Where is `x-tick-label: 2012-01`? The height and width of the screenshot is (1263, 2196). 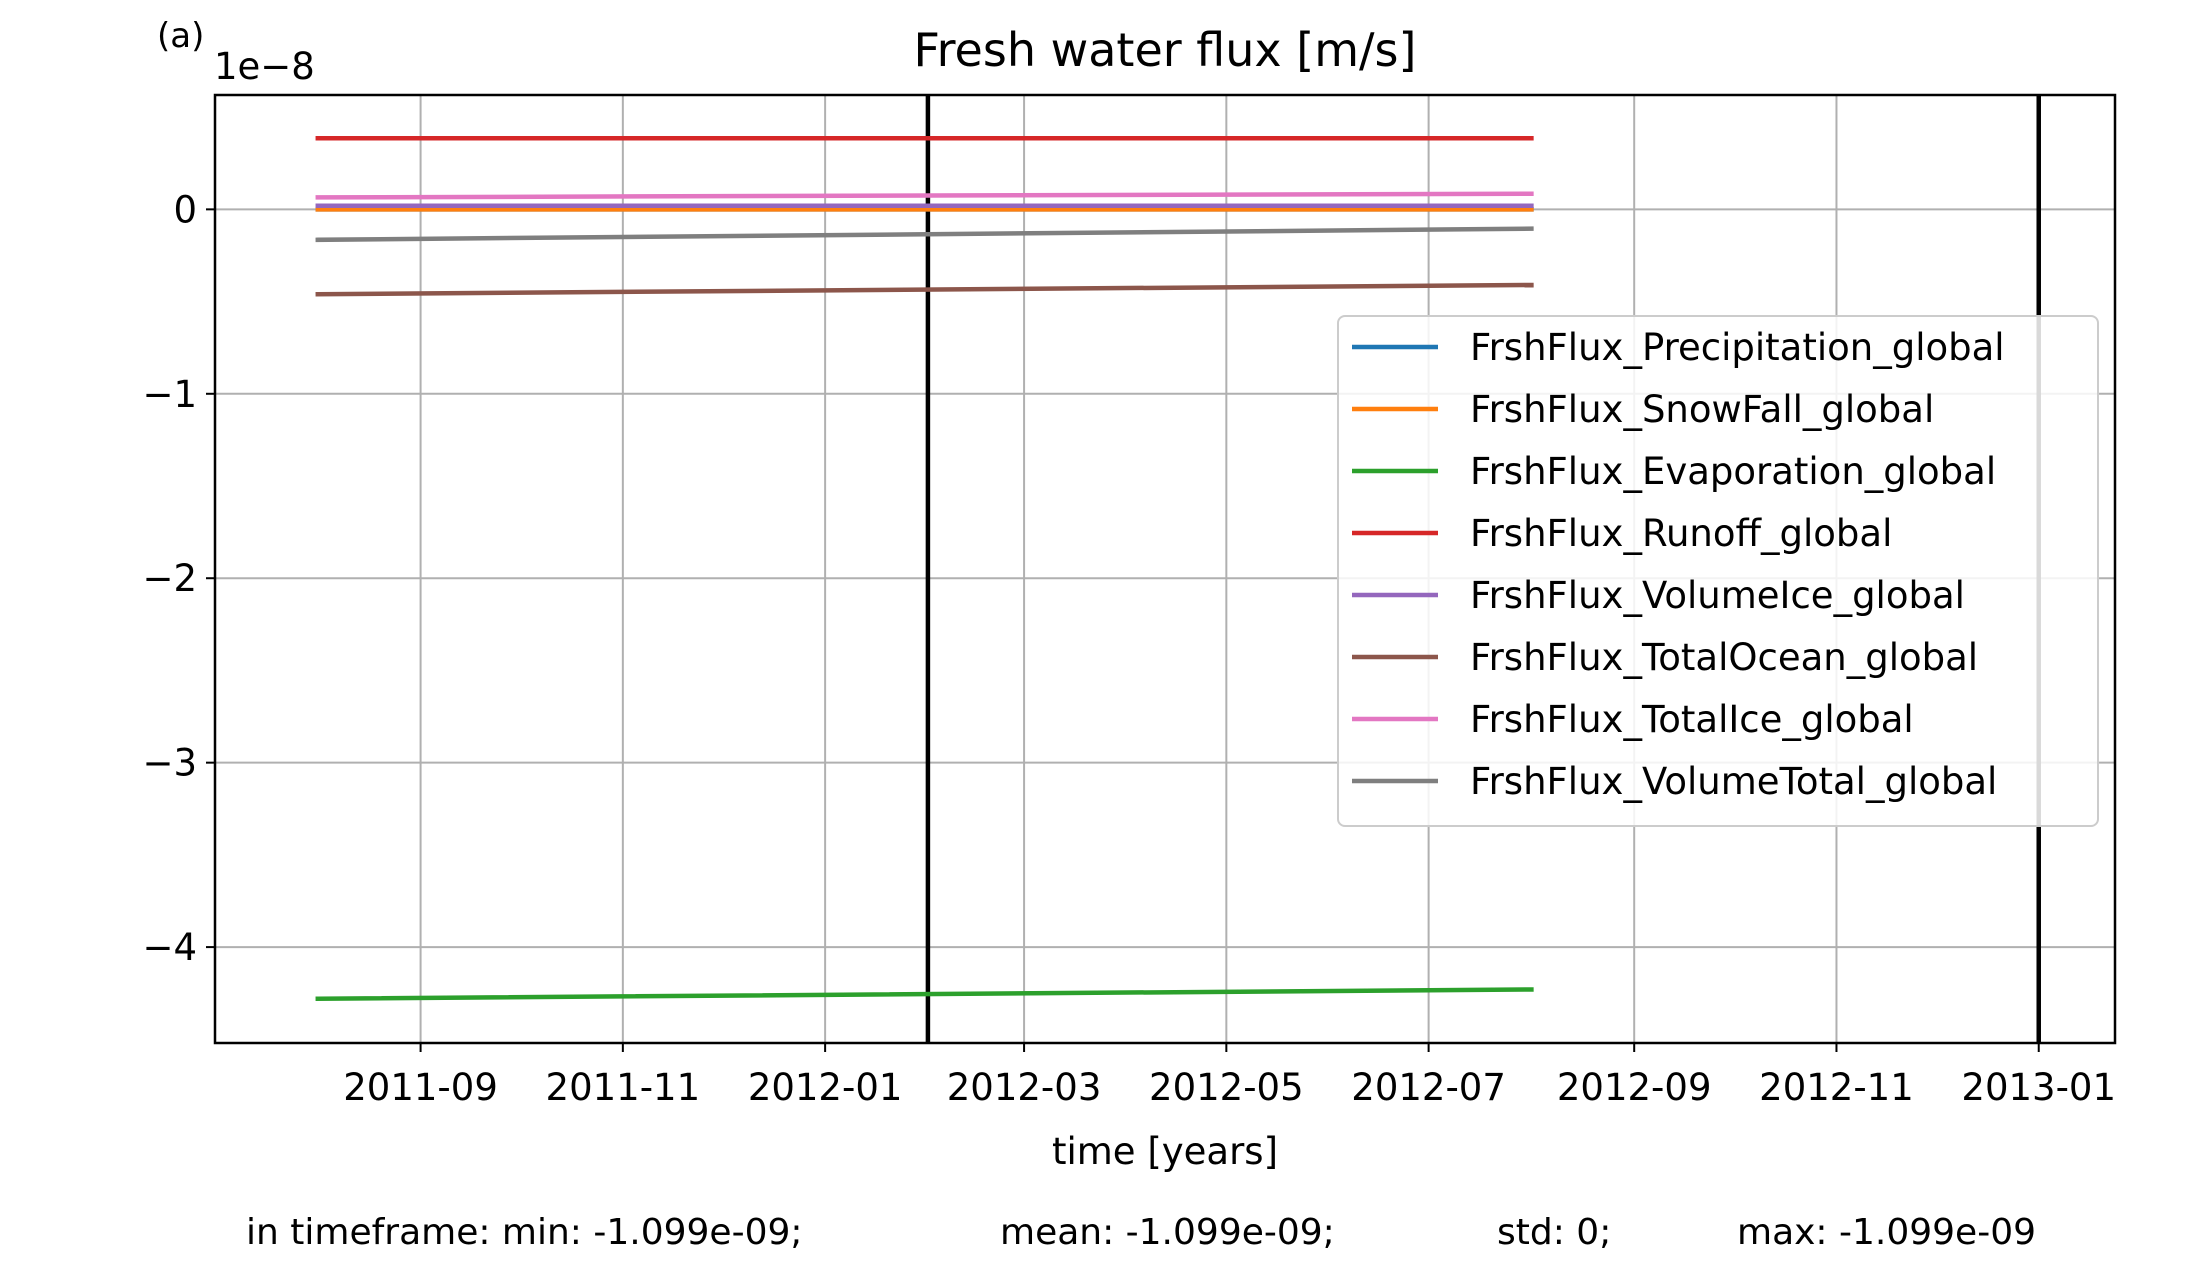
x-tick-label: 2012-01 is located at coordinates (825, 1087).